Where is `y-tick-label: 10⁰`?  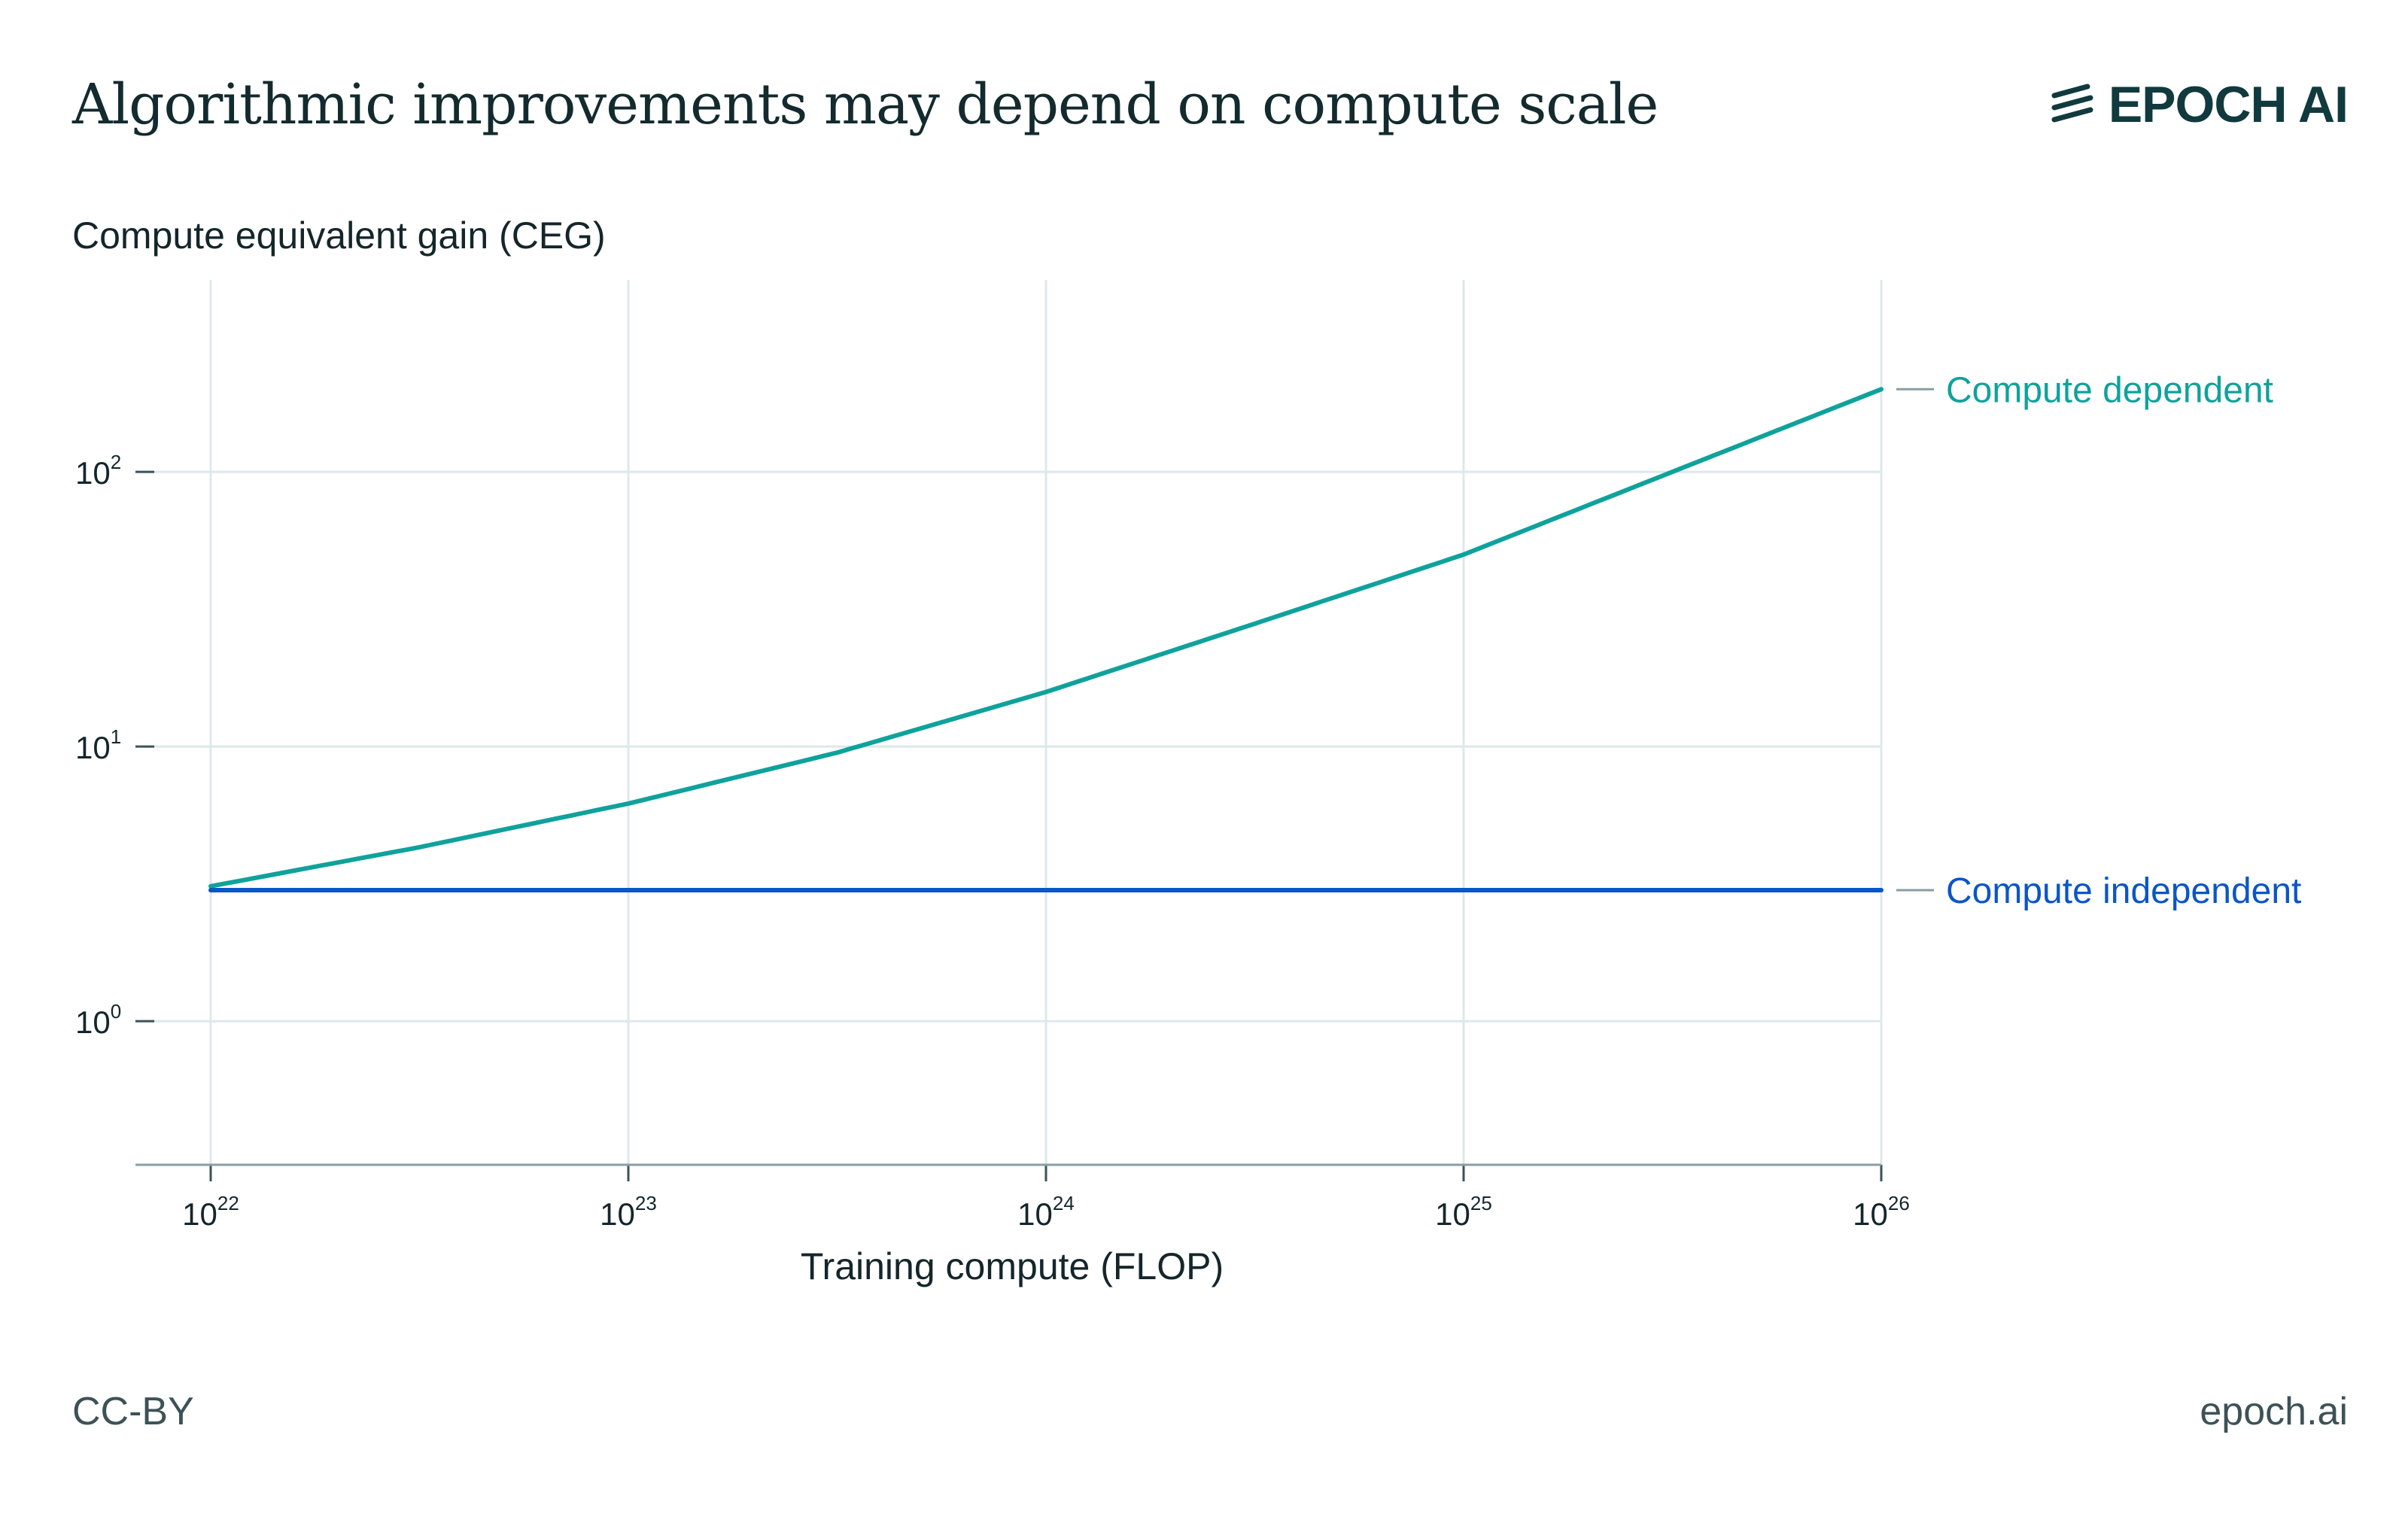 y-tick-label: 10⁰ is located at coordinates (98, 1020).